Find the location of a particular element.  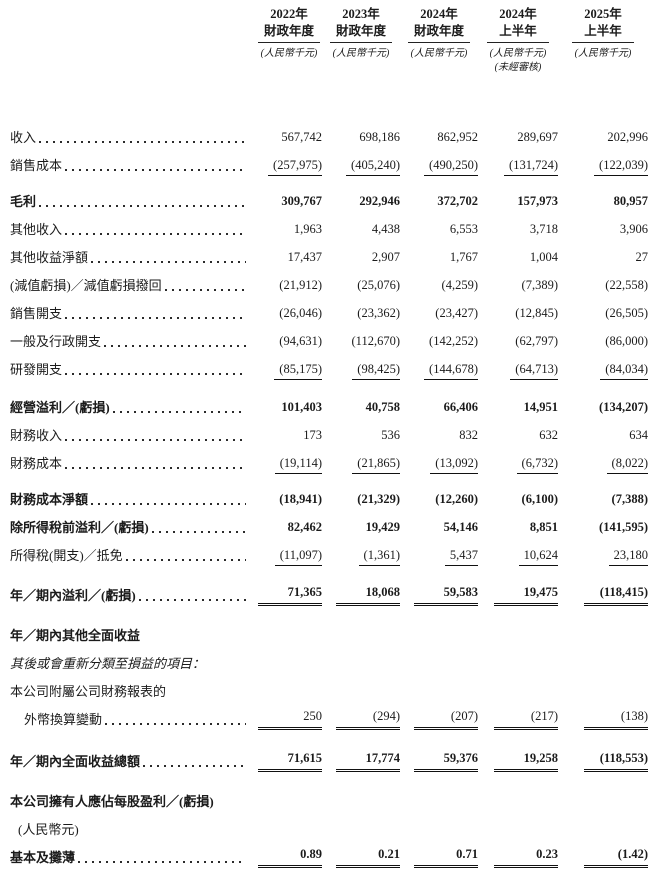

cell-value: 101,403 is located at coordinates (301, 407).